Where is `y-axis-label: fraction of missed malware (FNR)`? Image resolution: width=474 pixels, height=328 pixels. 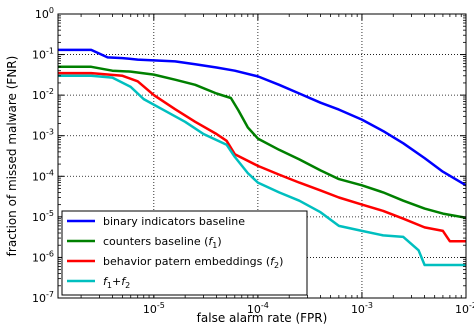 y-axis-label: fraction of missed malware (FNR) is located at coordinates (12, 156).